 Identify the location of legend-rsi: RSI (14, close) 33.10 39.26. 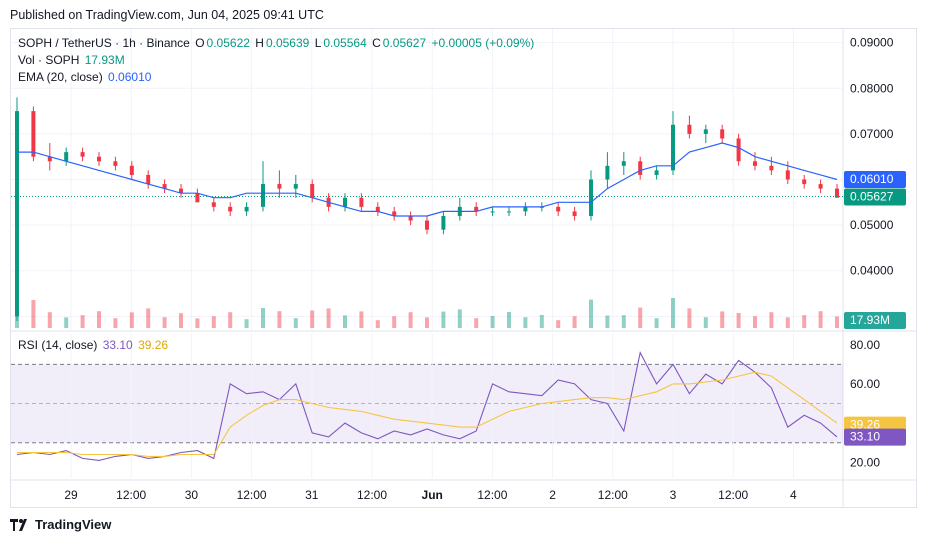
(94, 345).